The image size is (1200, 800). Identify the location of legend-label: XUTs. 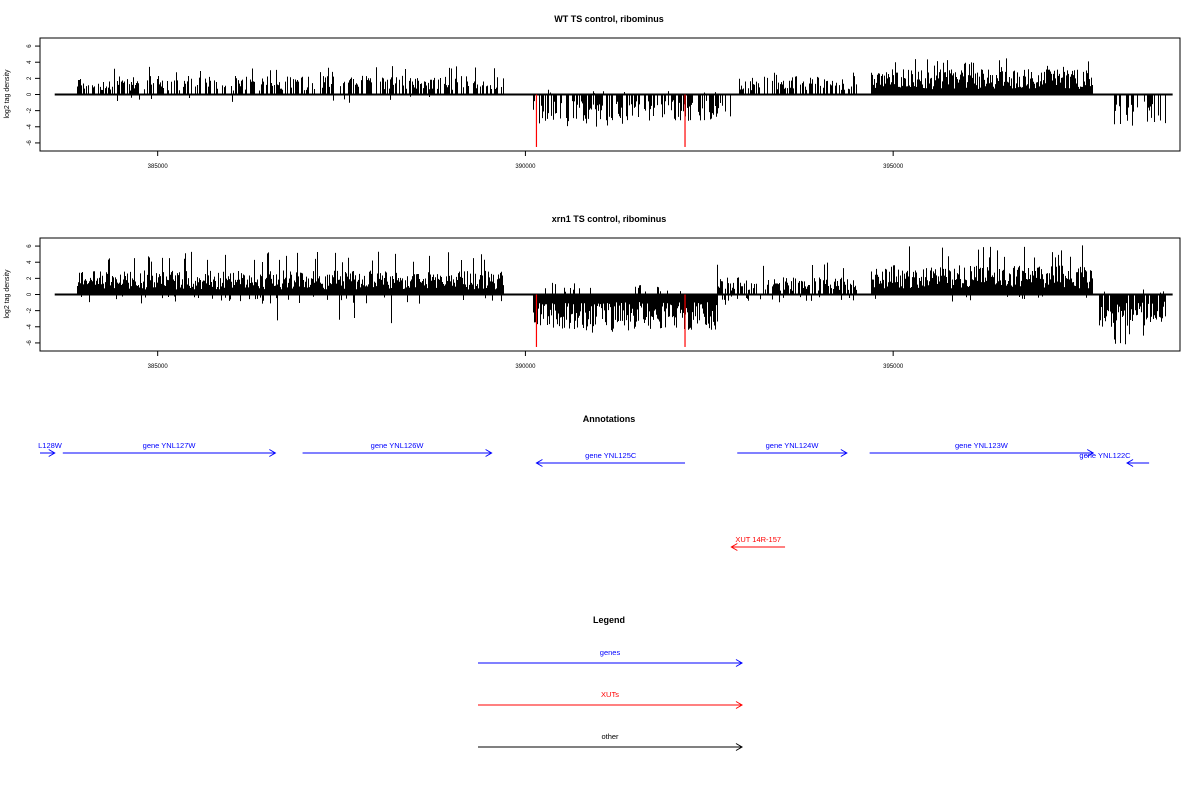
(610, 694).